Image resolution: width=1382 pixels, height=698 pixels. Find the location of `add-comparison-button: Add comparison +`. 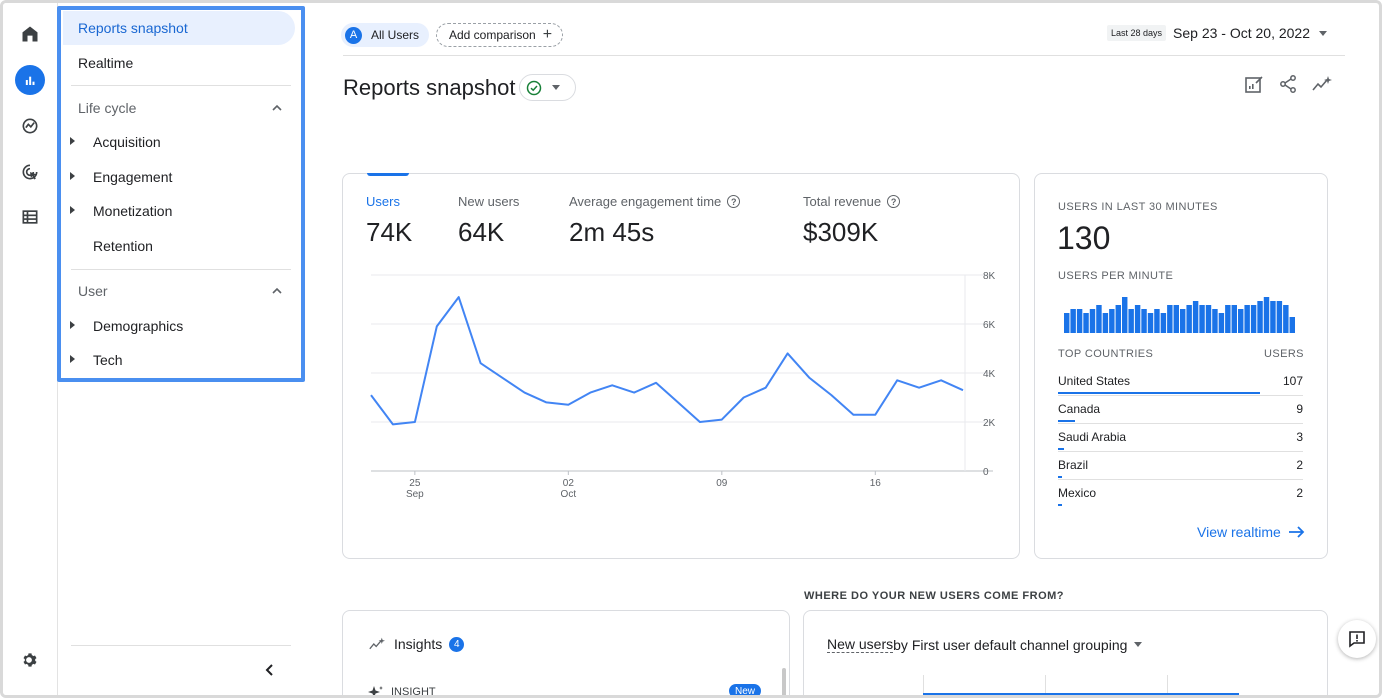

add-comparison-button: Add comparison + is located at coordinates (500, 35).